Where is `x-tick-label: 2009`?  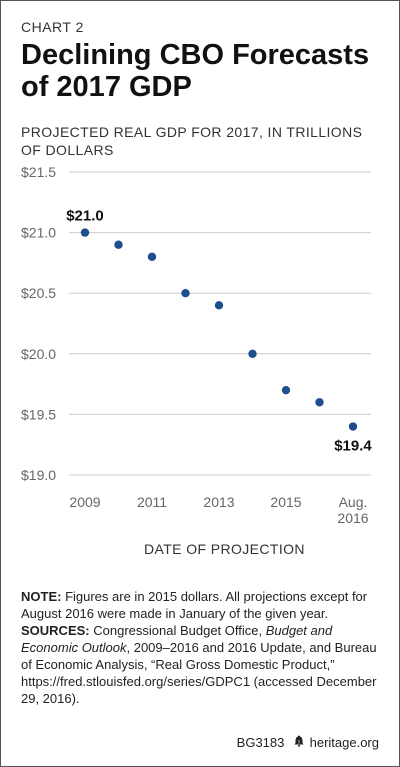 x-tick-label: 2009 is located at coordinates (84, 502).